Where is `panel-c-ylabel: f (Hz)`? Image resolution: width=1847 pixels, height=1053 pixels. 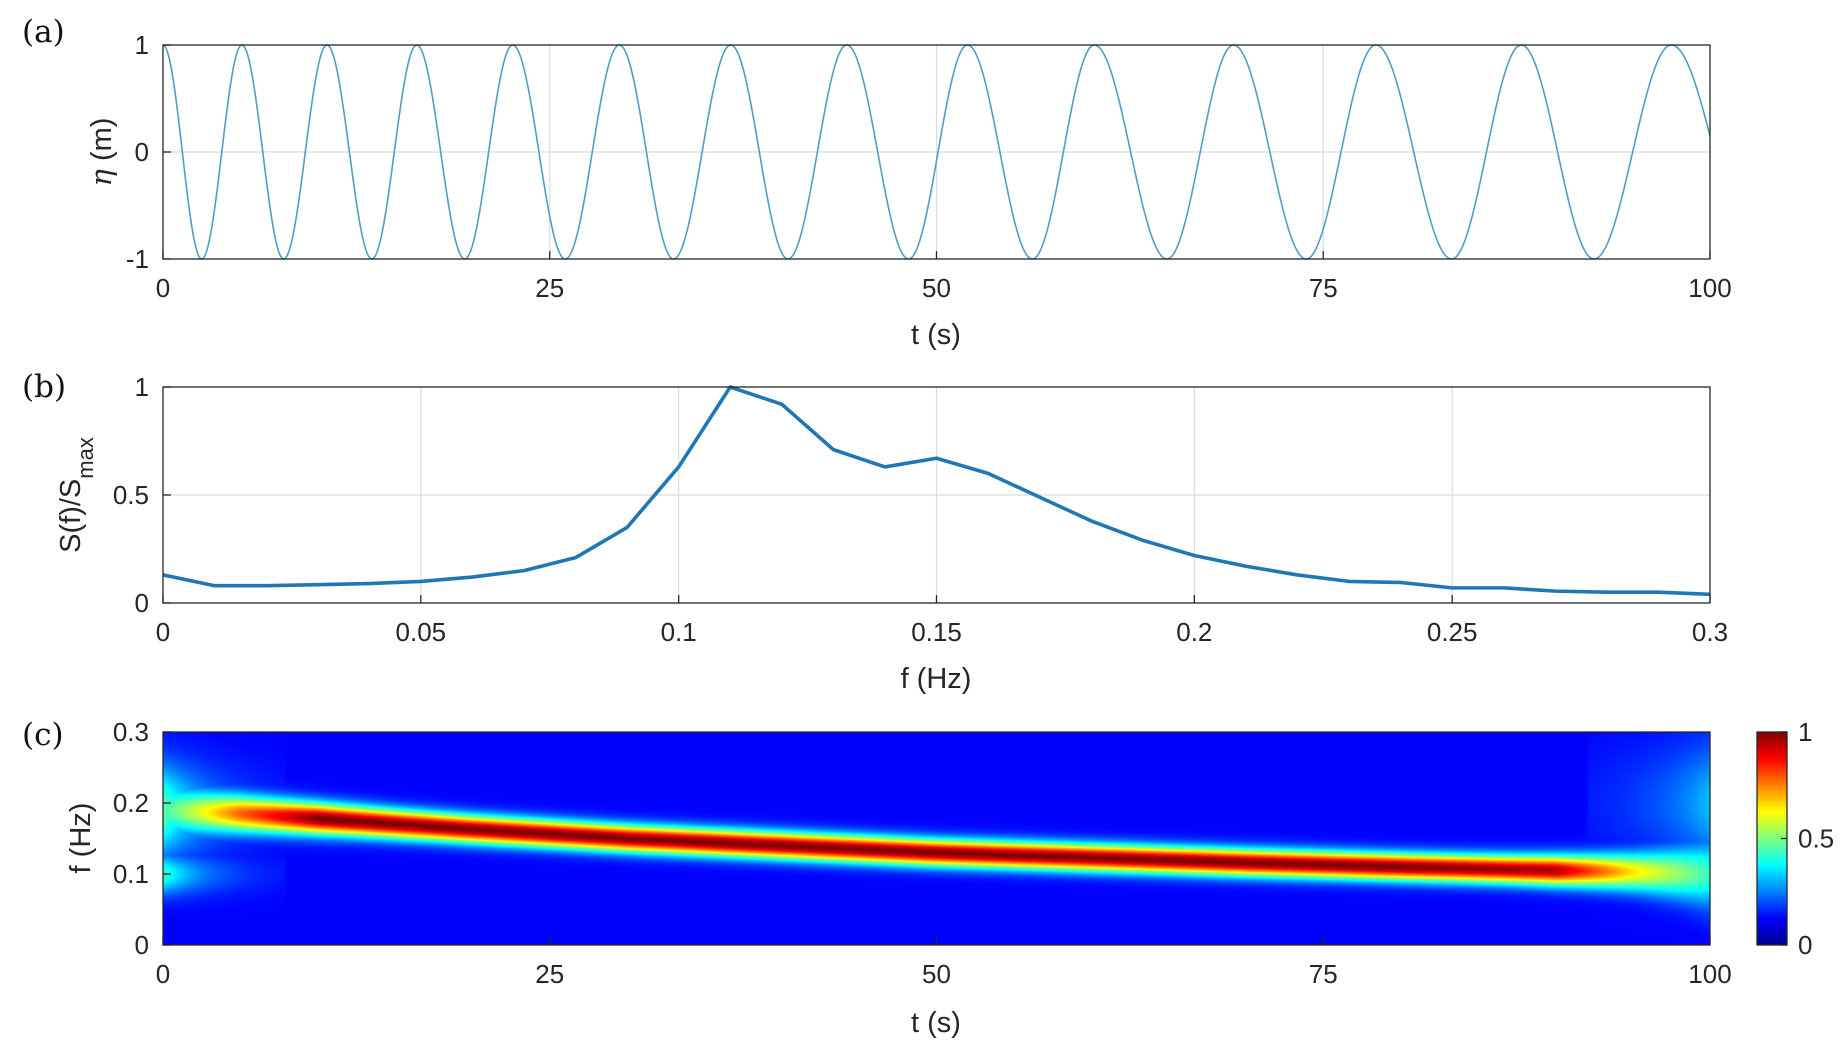 panel-c-ylabel: f (Hz) is located at coordinates (81, 838).